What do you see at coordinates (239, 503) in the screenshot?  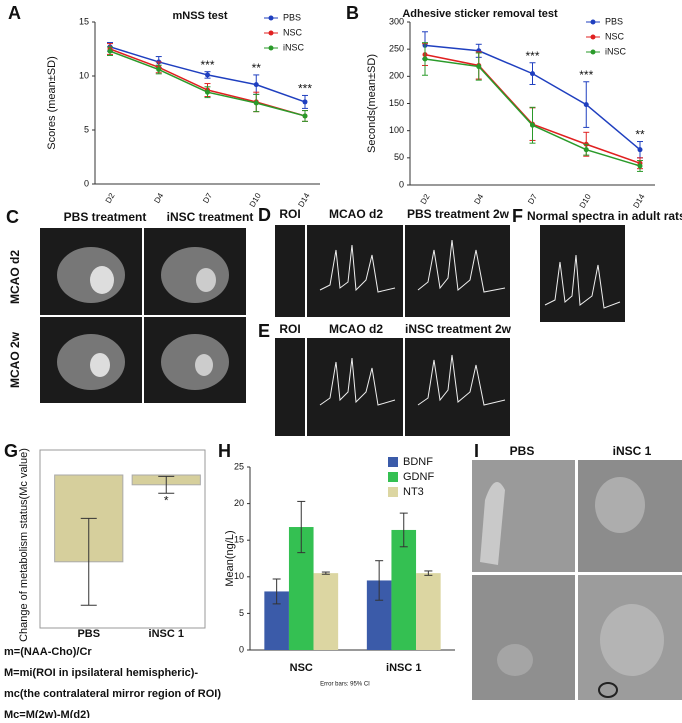 I see `y-tick-label: 20` at bounding box center [239, 503].